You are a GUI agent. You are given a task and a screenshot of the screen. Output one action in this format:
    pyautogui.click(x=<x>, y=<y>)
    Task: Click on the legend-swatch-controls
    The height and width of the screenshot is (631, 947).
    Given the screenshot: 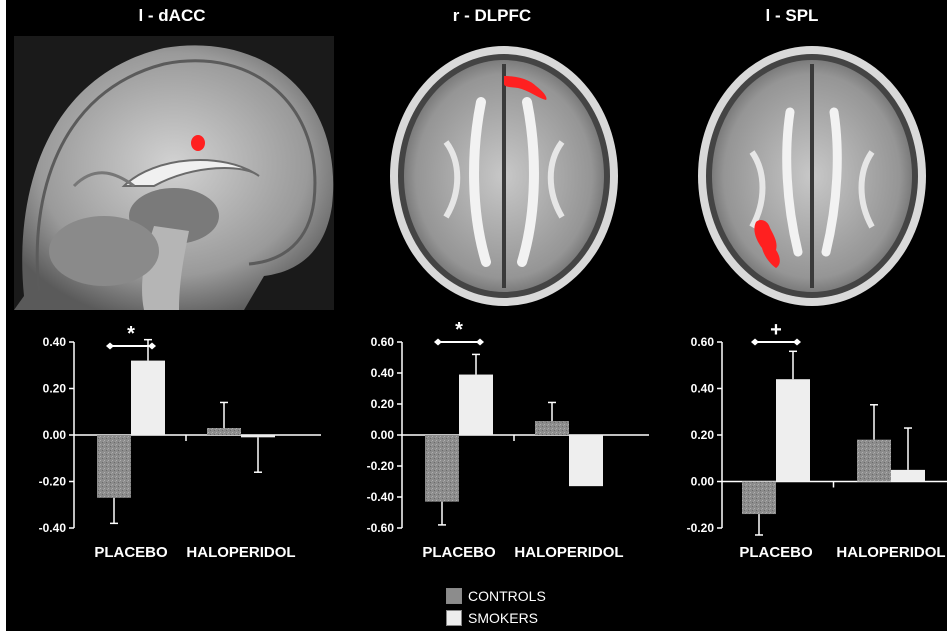 What is the action you would take?
    pyautogui.click(x=454, y=596)
    